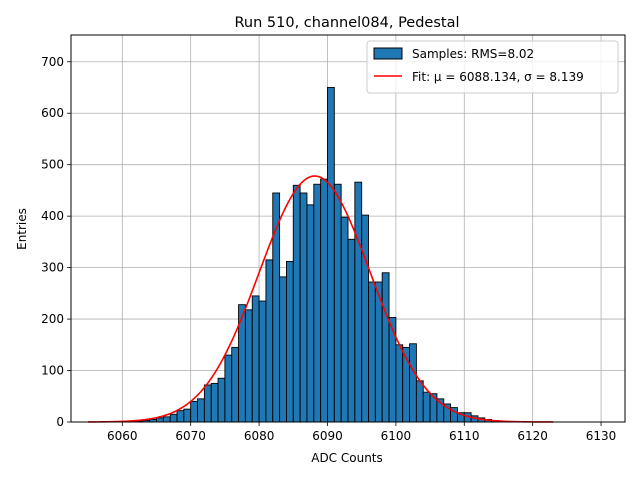 This screenshot has height=480, width=640. What do you see at coordinates (52, 371) in the screenshot?
I see `y-tick-label: 100` at bounding box center [52, 371].